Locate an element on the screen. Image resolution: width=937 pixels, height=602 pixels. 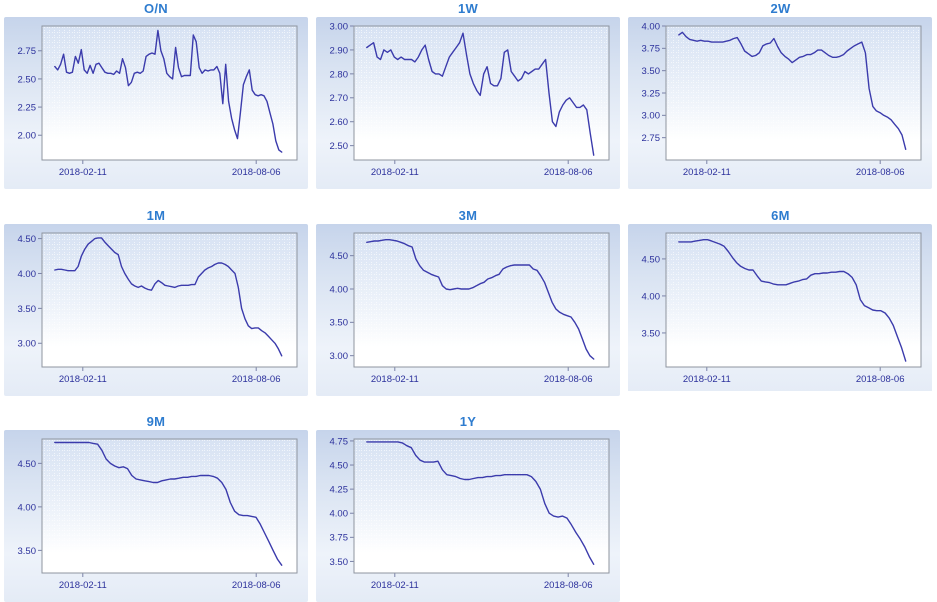
chart-card-1m: 4.50 4.00 3.50 3.00 2018-02-11 2018-08-06 is located at coordinates (156, 310).